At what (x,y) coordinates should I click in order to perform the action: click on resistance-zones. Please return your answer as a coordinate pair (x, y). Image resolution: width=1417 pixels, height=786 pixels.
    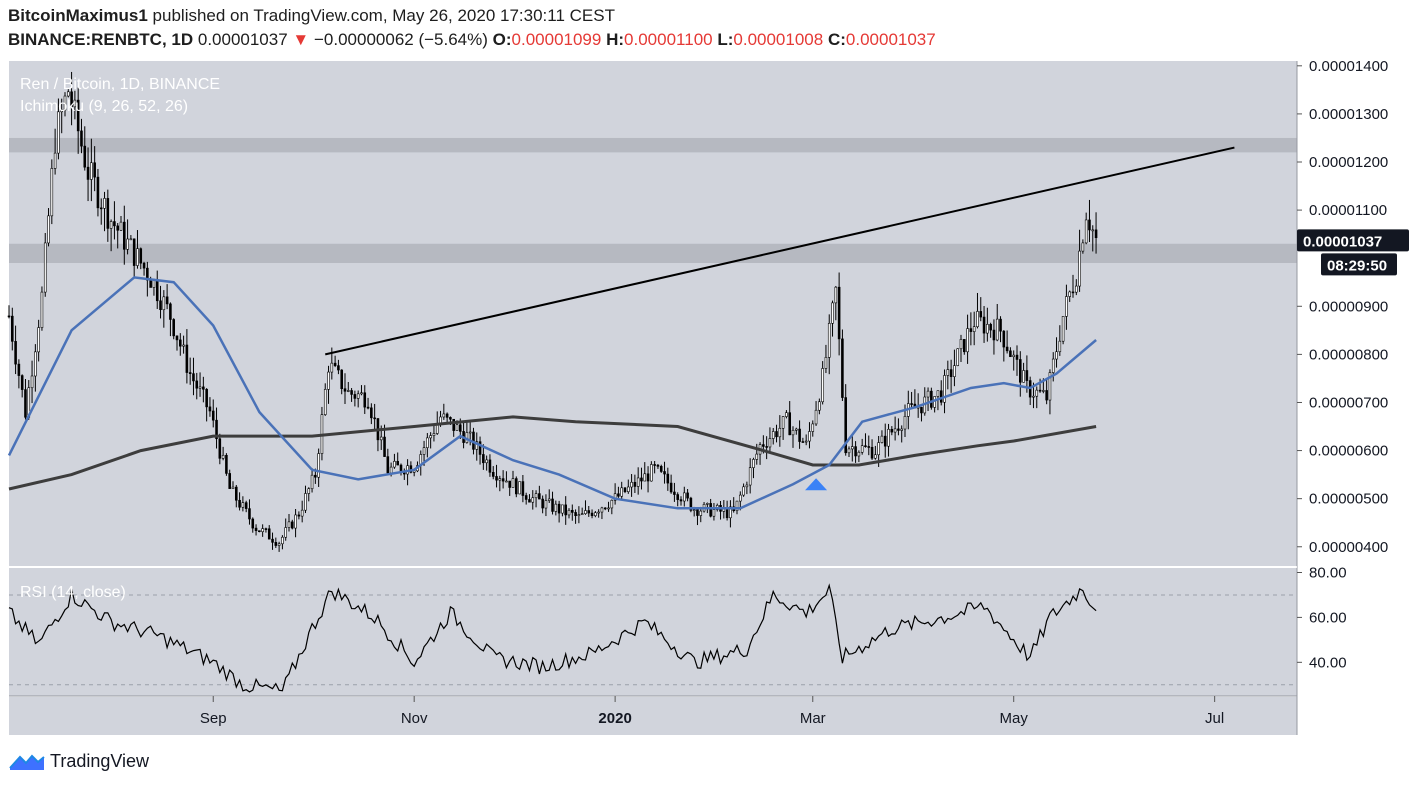
    Looking at the image, I should click on (653, 200).